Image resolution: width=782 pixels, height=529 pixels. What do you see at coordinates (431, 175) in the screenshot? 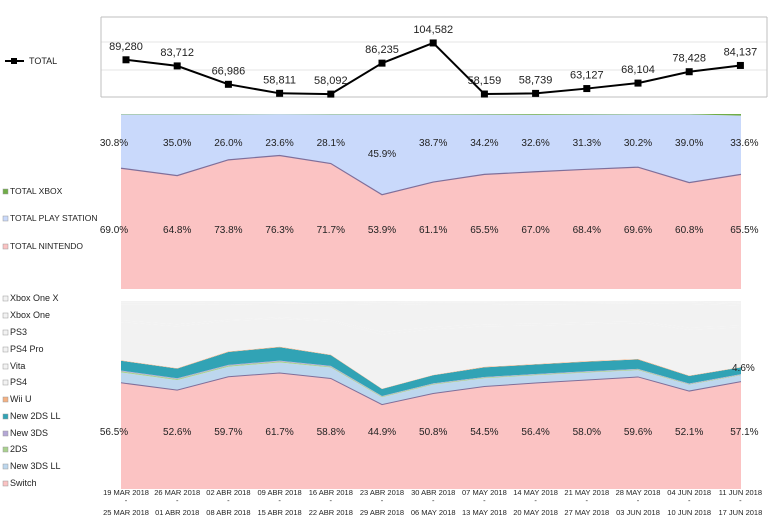
I see `p2-boundary-line` at bounding box center [431, 175].